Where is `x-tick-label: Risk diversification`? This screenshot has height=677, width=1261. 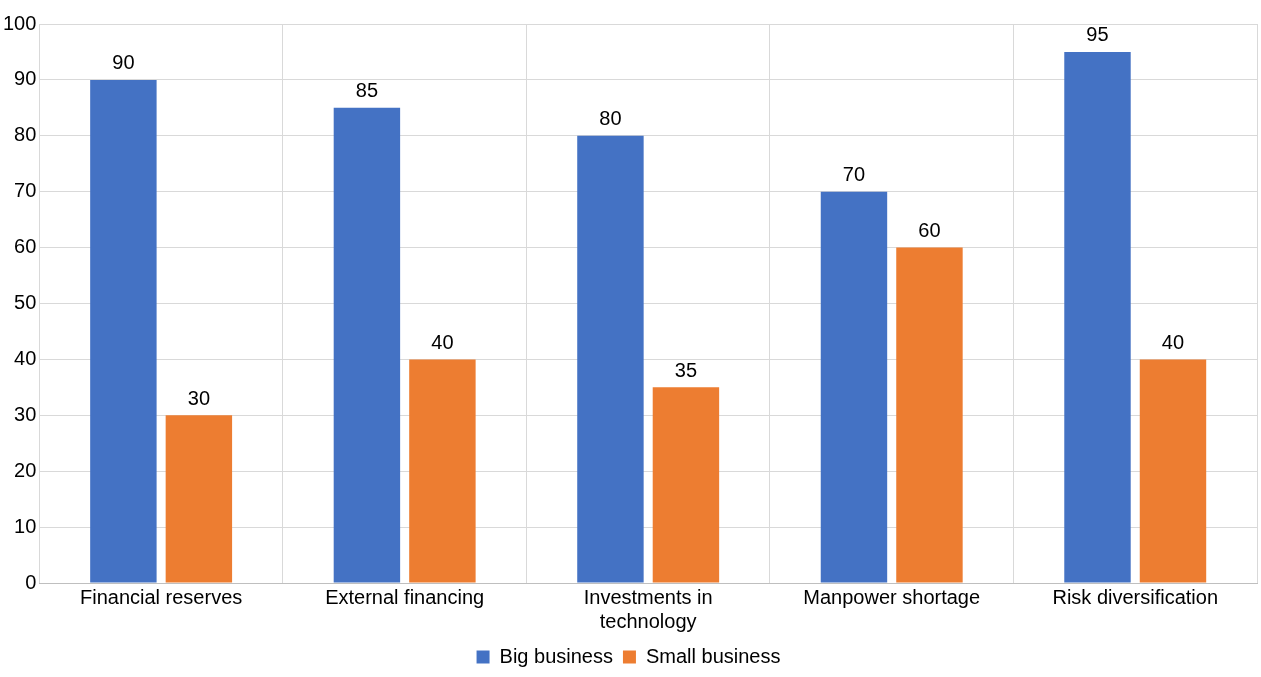 x-tick-label: Risk diversification is located at coordinates (1135, 596).